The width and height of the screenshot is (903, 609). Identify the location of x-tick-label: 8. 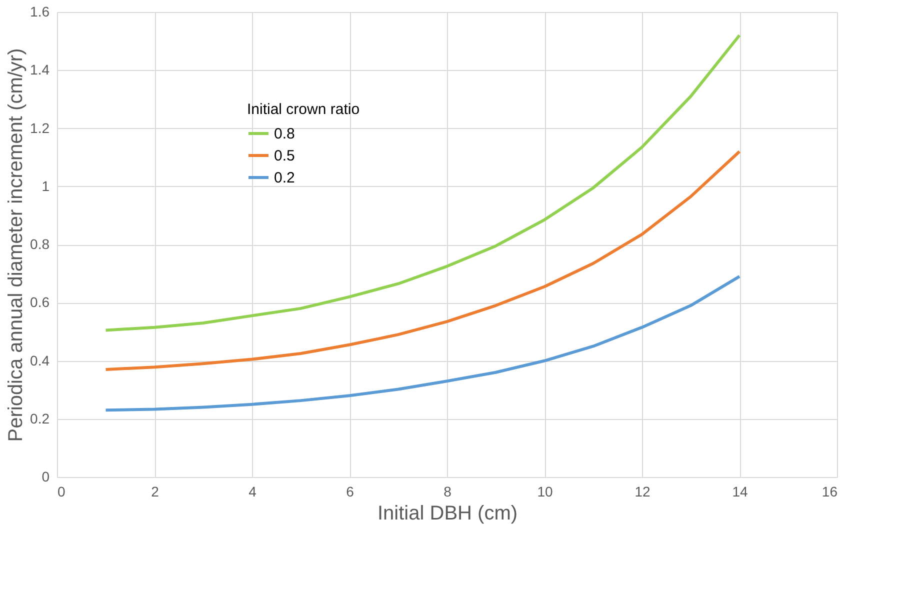
(448, 492).